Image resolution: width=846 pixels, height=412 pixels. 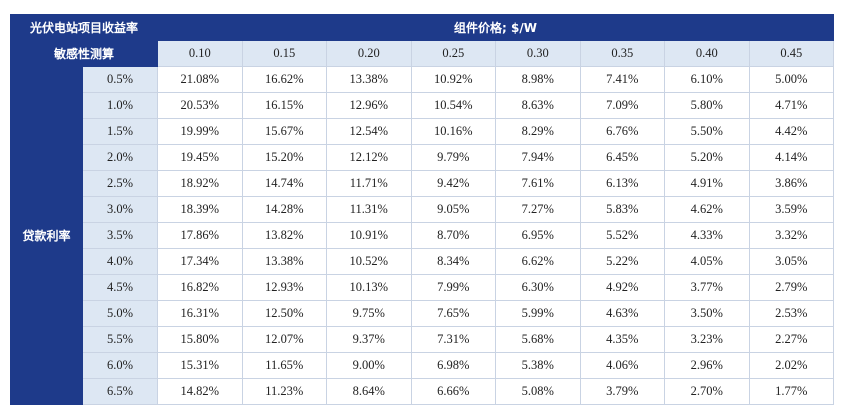 I want to click on table-cell: 3.05%, so click(x=791, y=261).